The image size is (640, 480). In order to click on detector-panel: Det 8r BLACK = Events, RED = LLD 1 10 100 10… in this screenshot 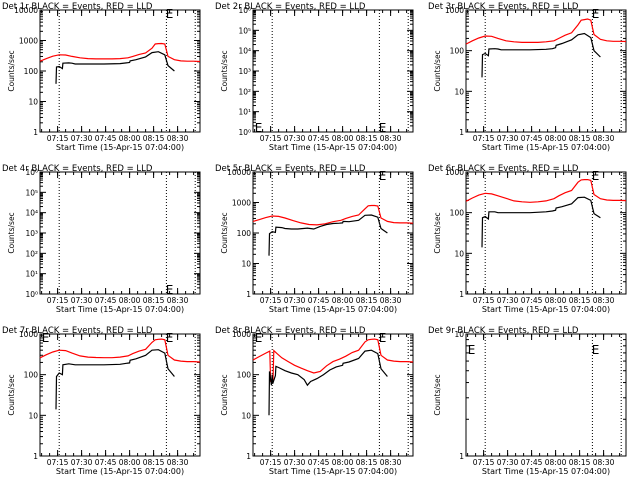, I will do `click(314, 401)`.